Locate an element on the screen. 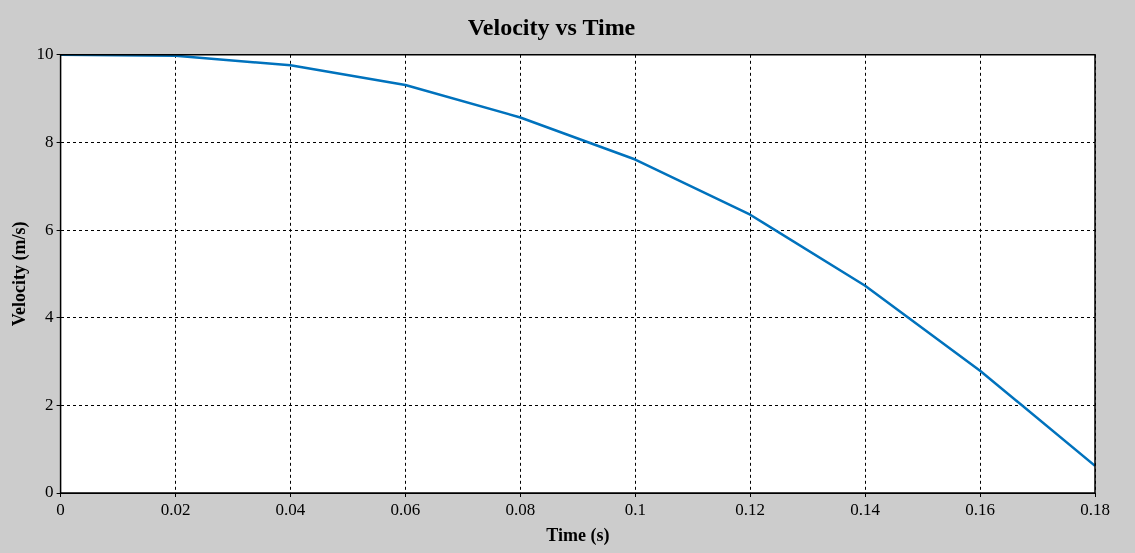 The height and width of the screenshot is (553, 1135). y-tick-label: 0 is located at coordinates (49, 492).